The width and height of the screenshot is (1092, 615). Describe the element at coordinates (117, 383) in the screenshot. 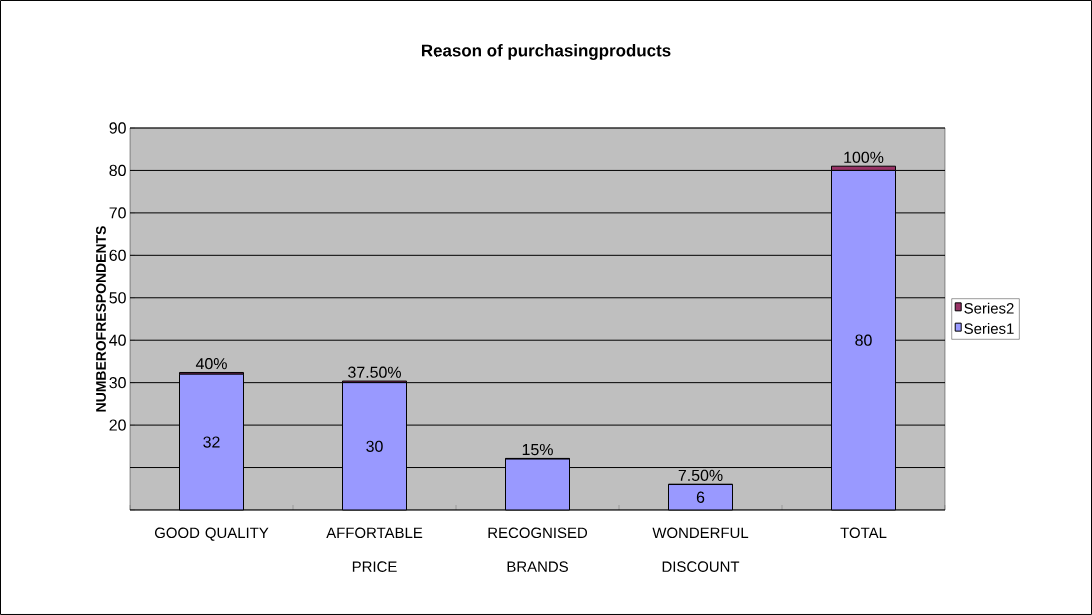

I see `y-tick-label: 30` at that location.